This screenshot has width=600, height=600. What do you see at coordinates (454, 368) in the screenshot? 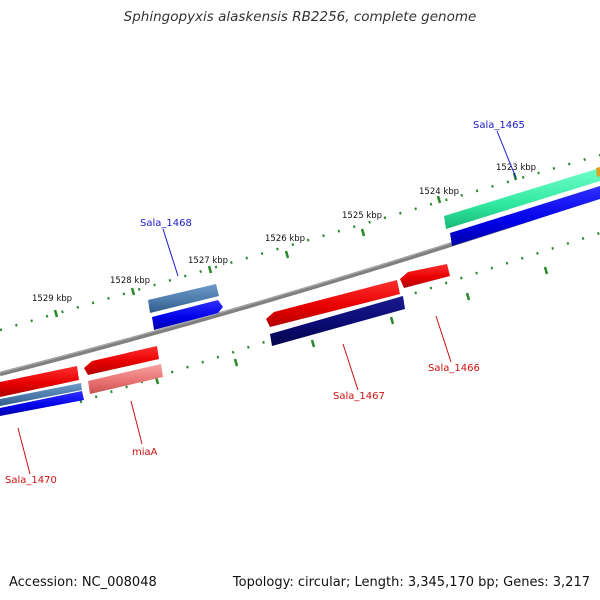
I see `gene-label-sala-1466: Sala_1466` at bounding box center [454, 368].